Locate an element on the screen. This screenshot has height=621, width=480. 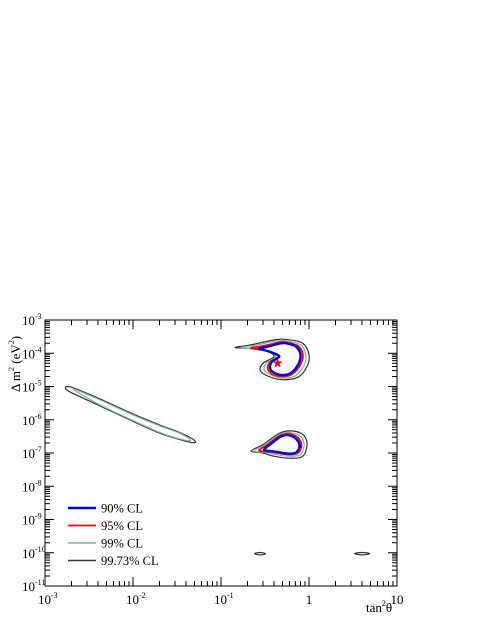
y-tick-label: 10⁻⁸ is located at coordinates (32, 486).